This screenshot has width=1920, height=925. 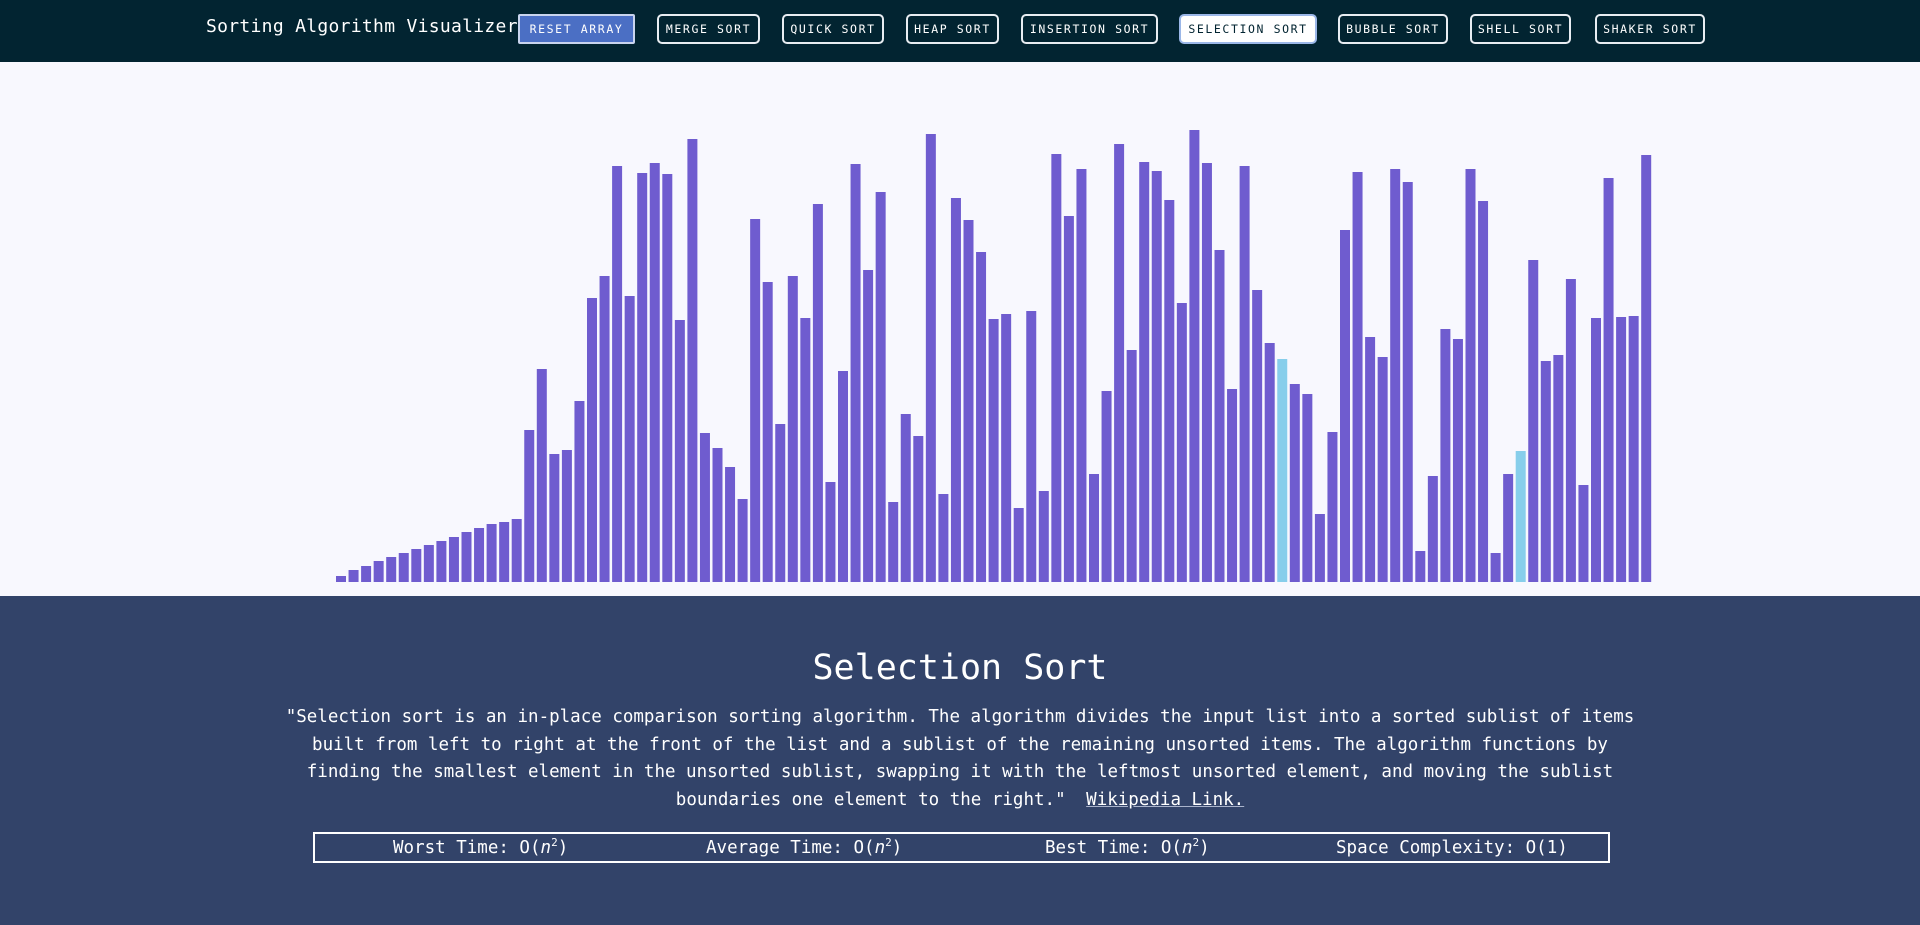 What do you see at coordinates (888, 842) in the screenshot?
I see `average-exponent: 2` at bounding box center [888, 842].